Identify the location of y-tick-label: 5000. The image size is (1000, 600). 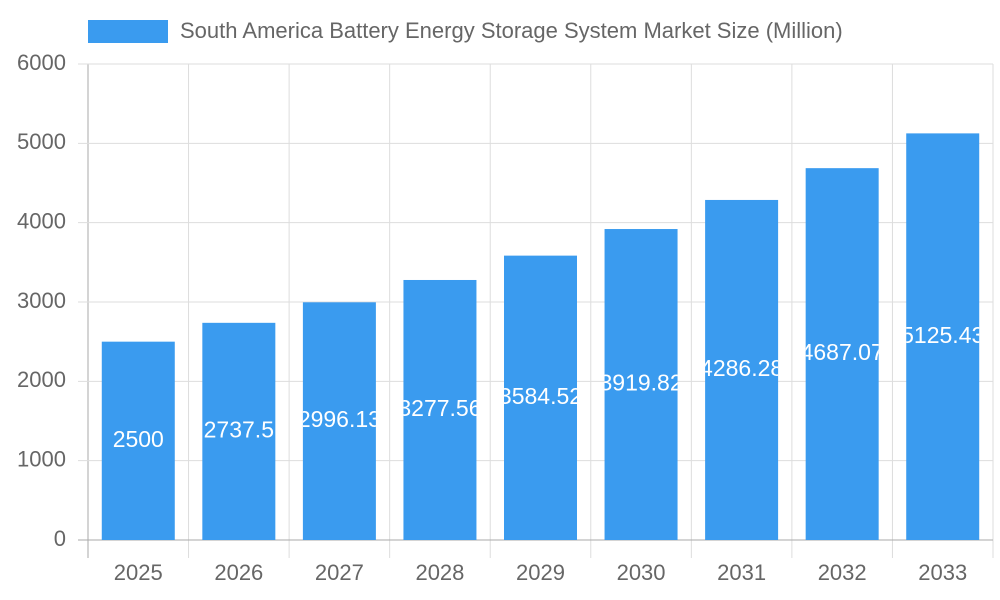
(41, 141).